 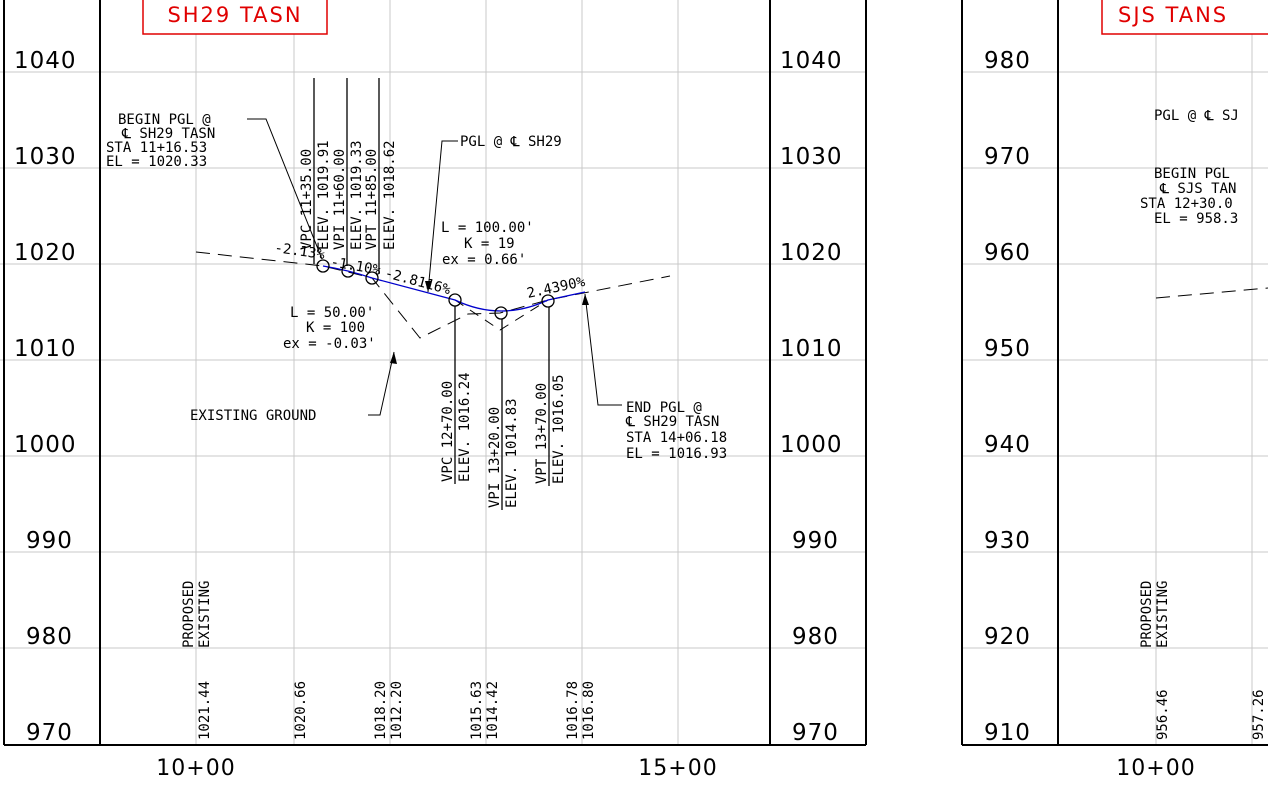 What do you see at coordinates (1007, 637) in the screenshot?
I see `elev-label: 920` at bounding box center [1007, 637].